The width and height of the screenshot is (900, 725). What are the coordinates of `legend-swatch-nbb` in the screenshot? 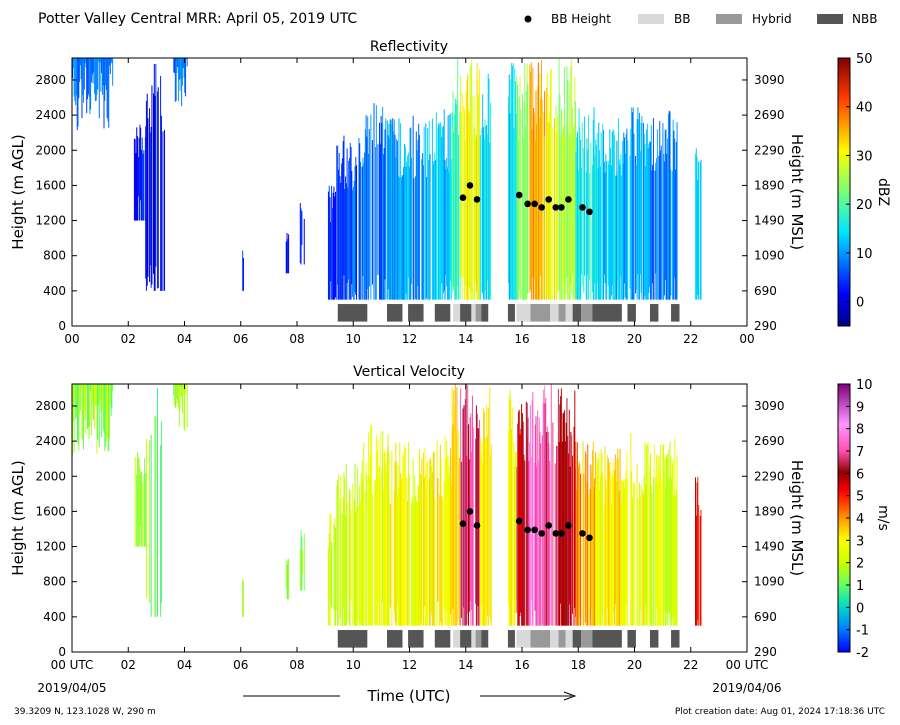 It's located at (830, 19).